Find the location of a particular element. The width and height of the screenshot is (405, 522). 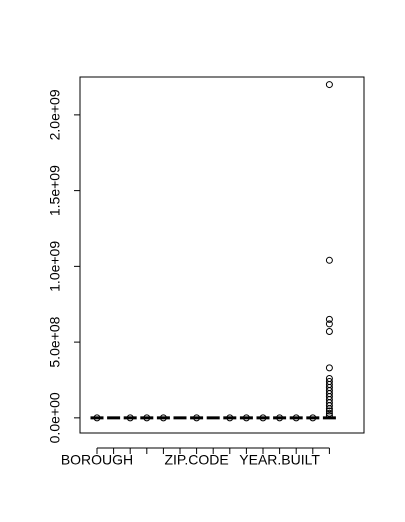

y-tick-label: 1.5e+09 is located at coordinates (55, 190).